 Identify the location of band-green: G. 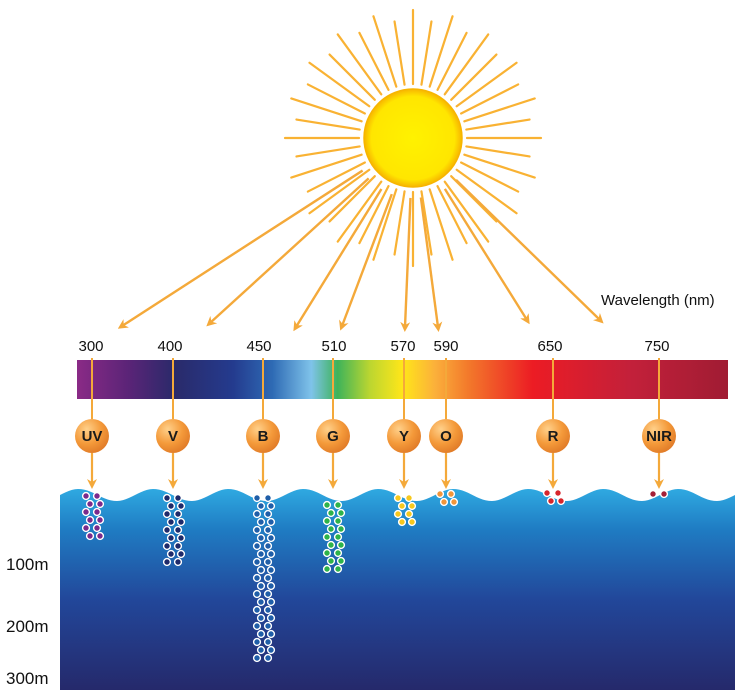
(333, 436).